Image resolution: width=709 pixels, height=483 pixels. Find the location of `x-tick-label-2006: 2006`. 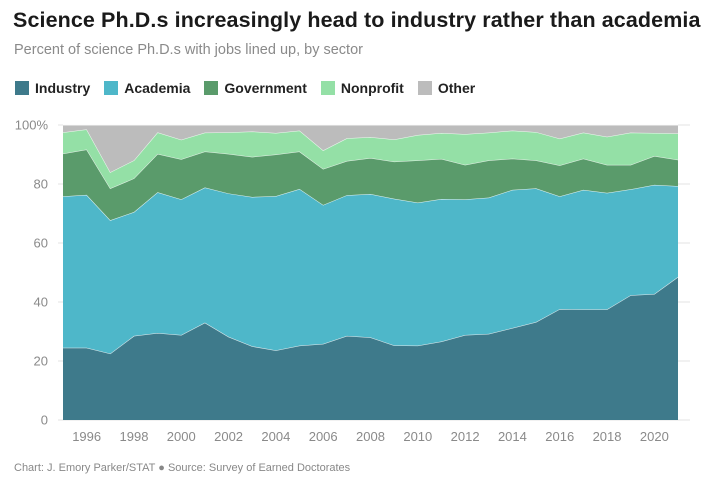

x-tick-label-2006: 2006 is located at coordinates (323, 436).